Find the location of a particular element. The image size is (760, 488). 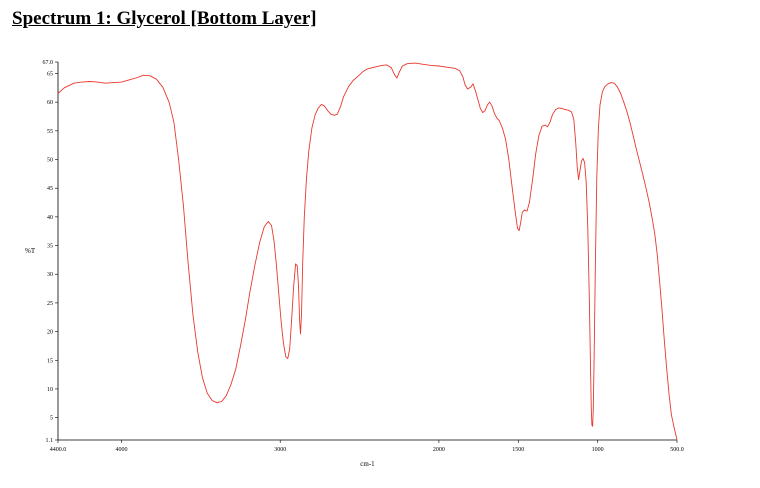

y-tick-label: 45 is located at coordinates (50, 189).